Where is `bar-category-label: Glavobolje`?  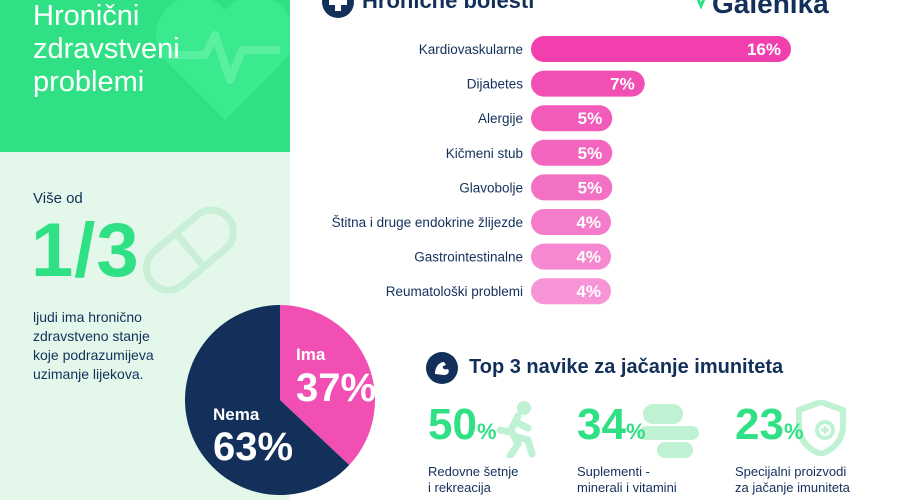 bar-category-label: Glavobolje is located at coordinates (491, 187).